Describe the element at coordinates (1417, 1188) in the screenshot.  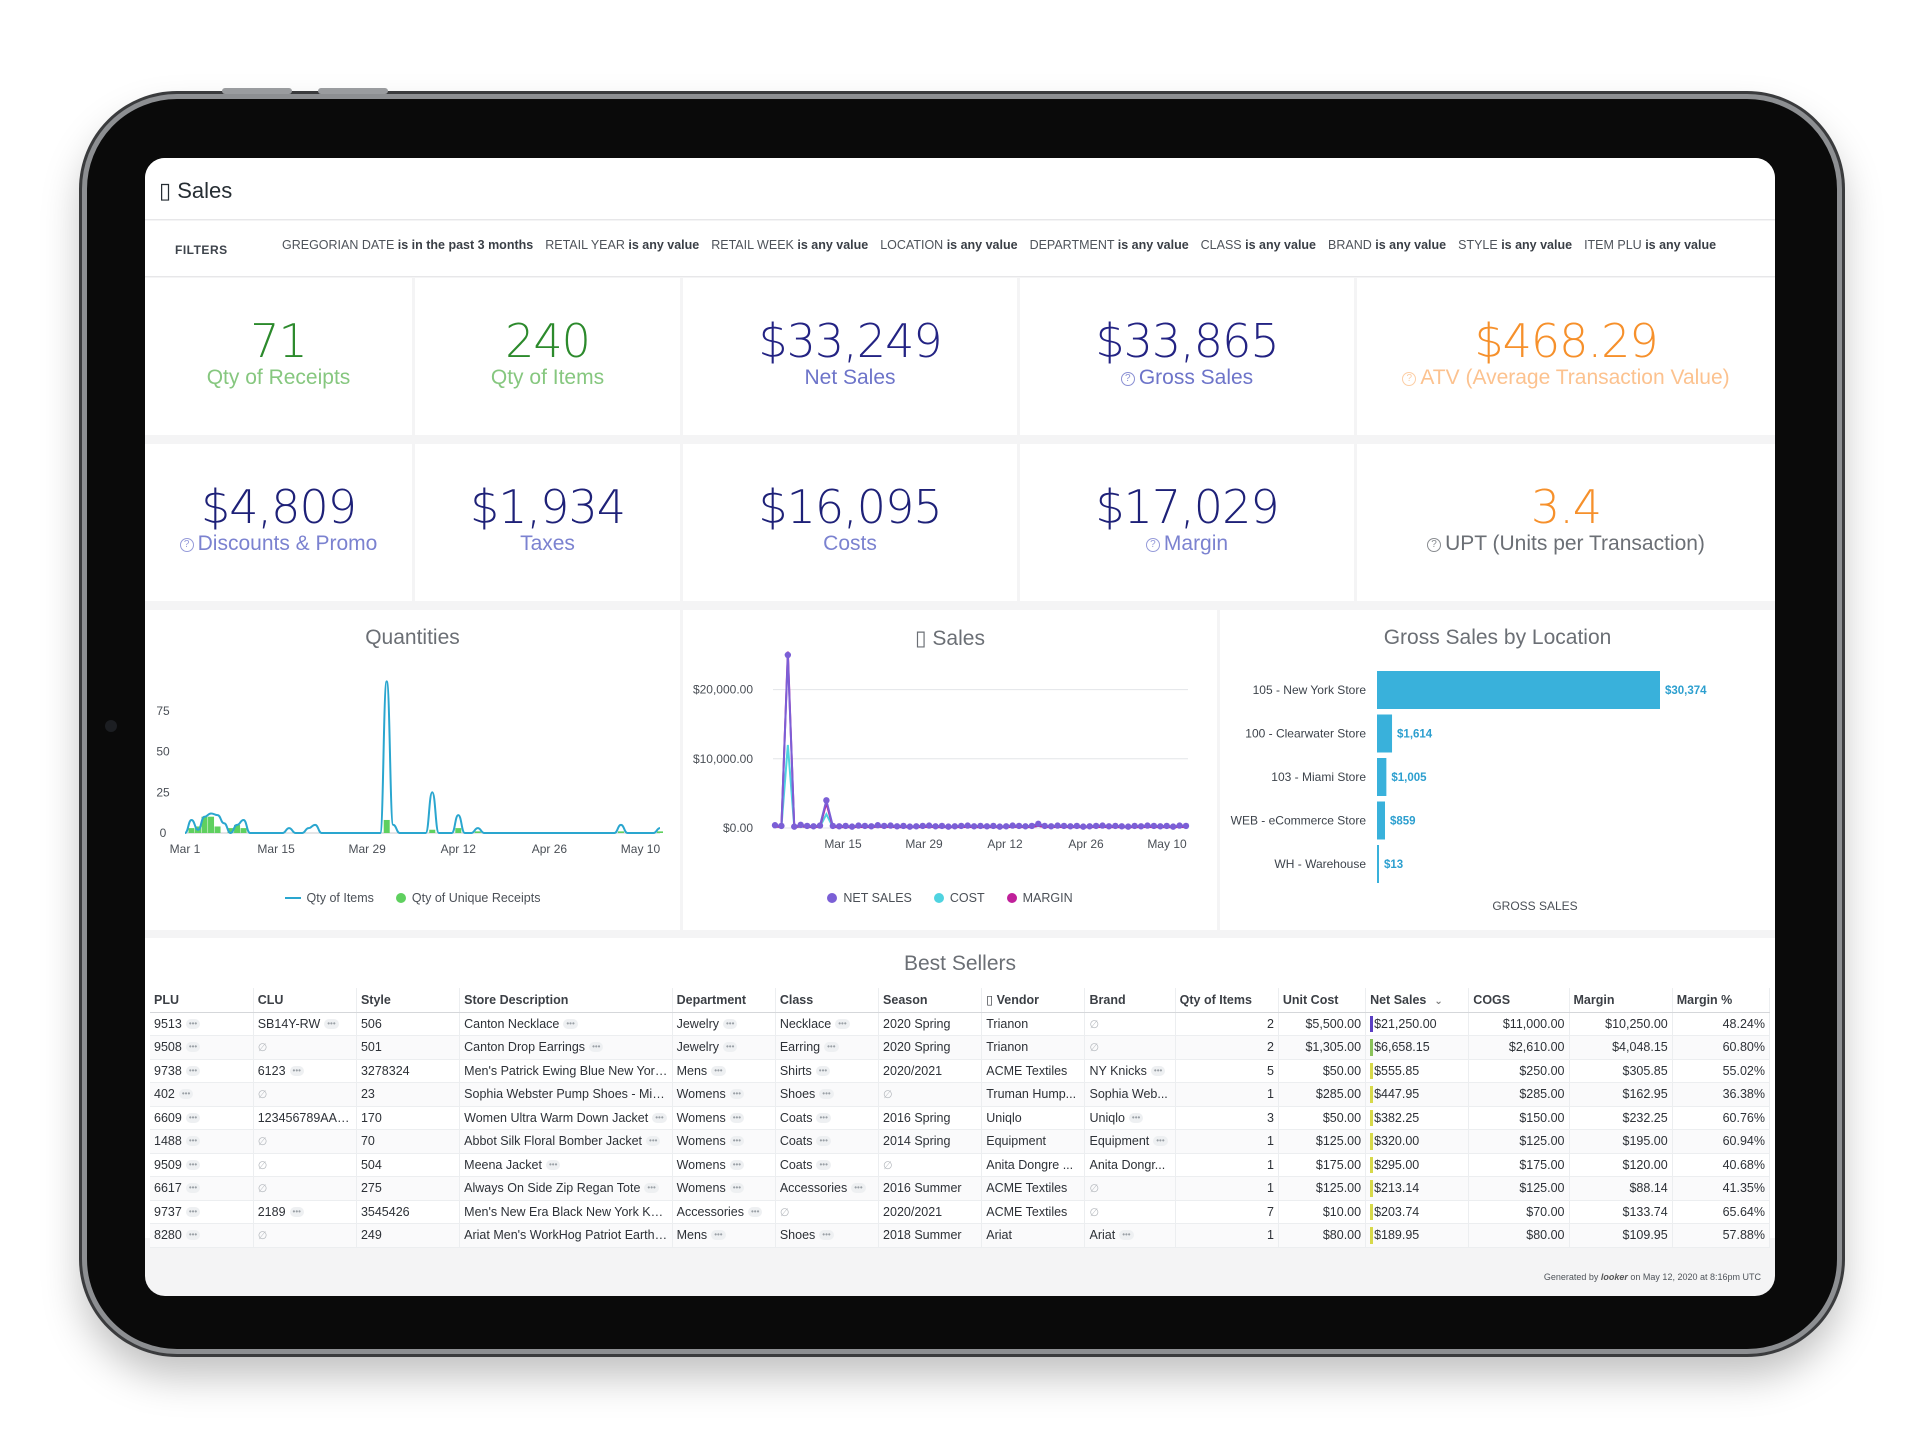
I see `table-cell: $213.14` at that location.